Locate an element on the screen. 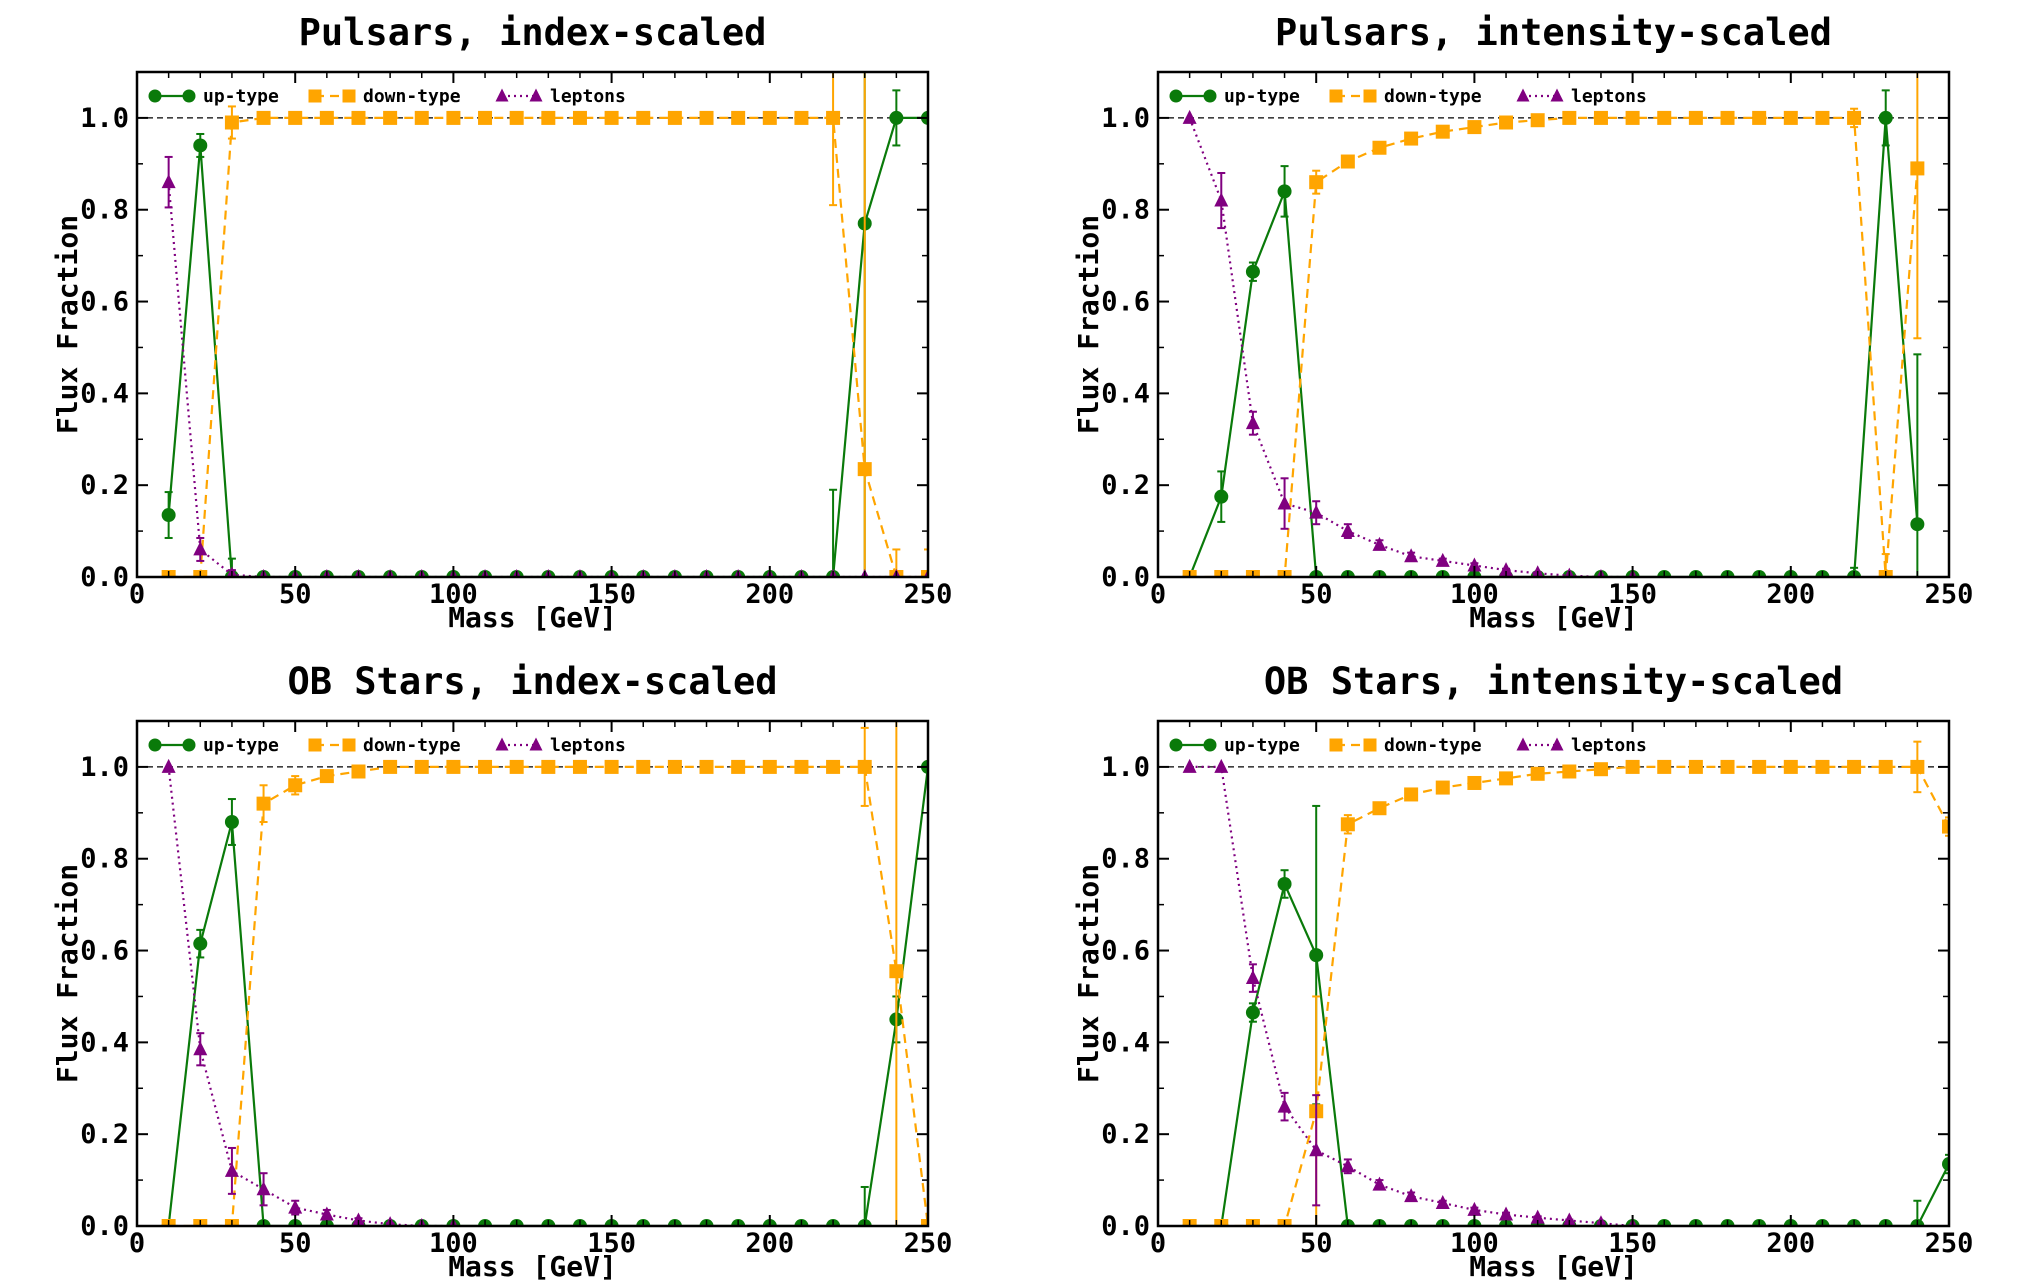  x-tick-label: 200 is located at coordinates (769, 1243).